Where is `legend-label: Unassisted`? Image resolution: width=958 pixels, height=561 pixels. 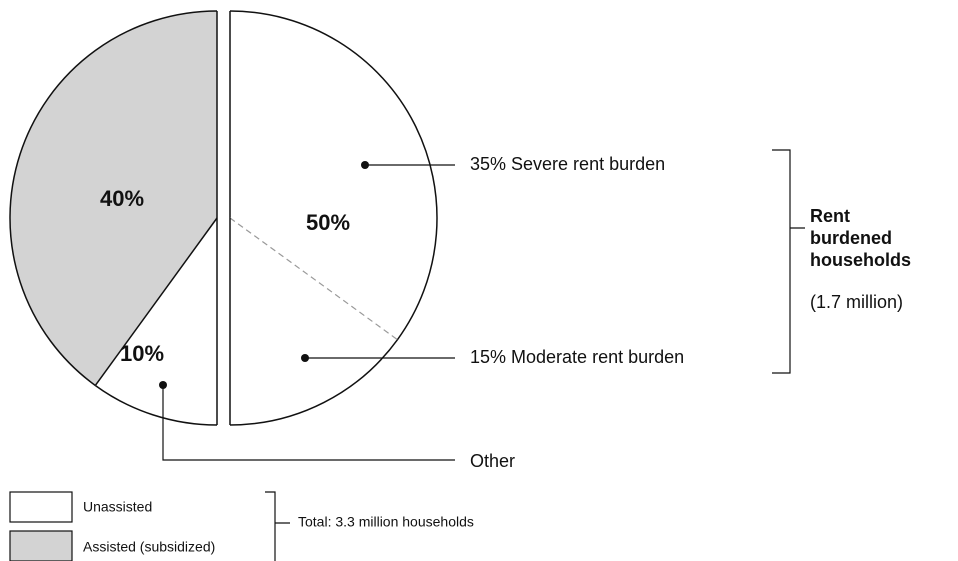
legend-label: Unassisted is located at coordinates (117, 507).